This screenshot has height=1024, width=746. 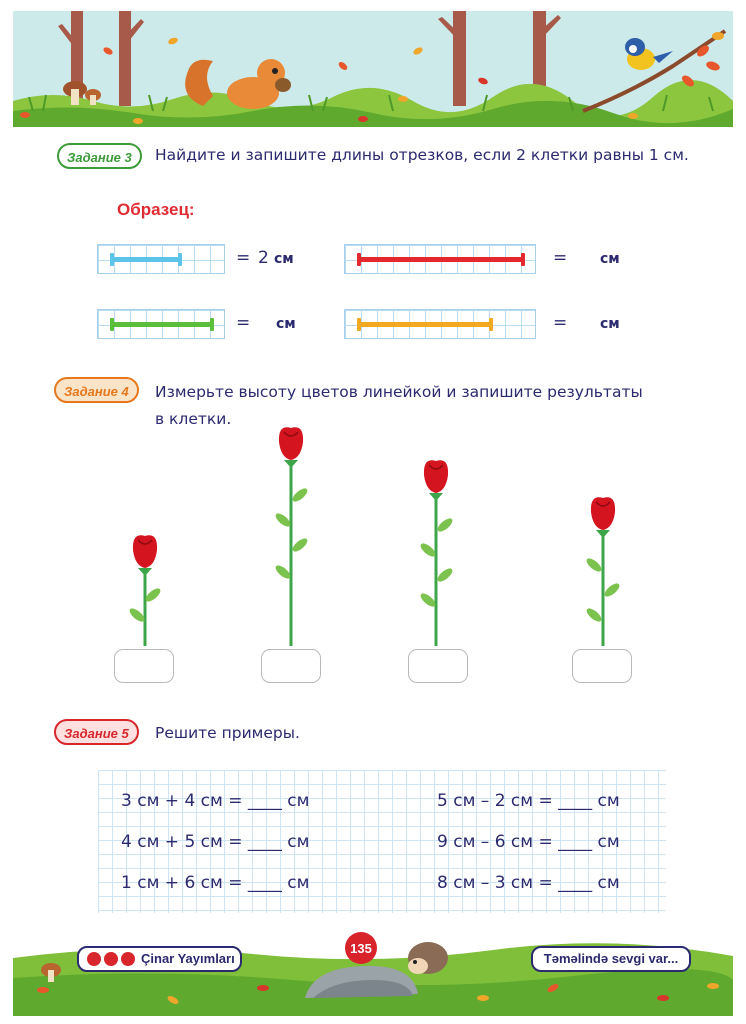 What do you see at coordinates (188, 958) in the screenshot?
I see `publisher-name: Çinar Yayımları` at bounding box center [188, 958].